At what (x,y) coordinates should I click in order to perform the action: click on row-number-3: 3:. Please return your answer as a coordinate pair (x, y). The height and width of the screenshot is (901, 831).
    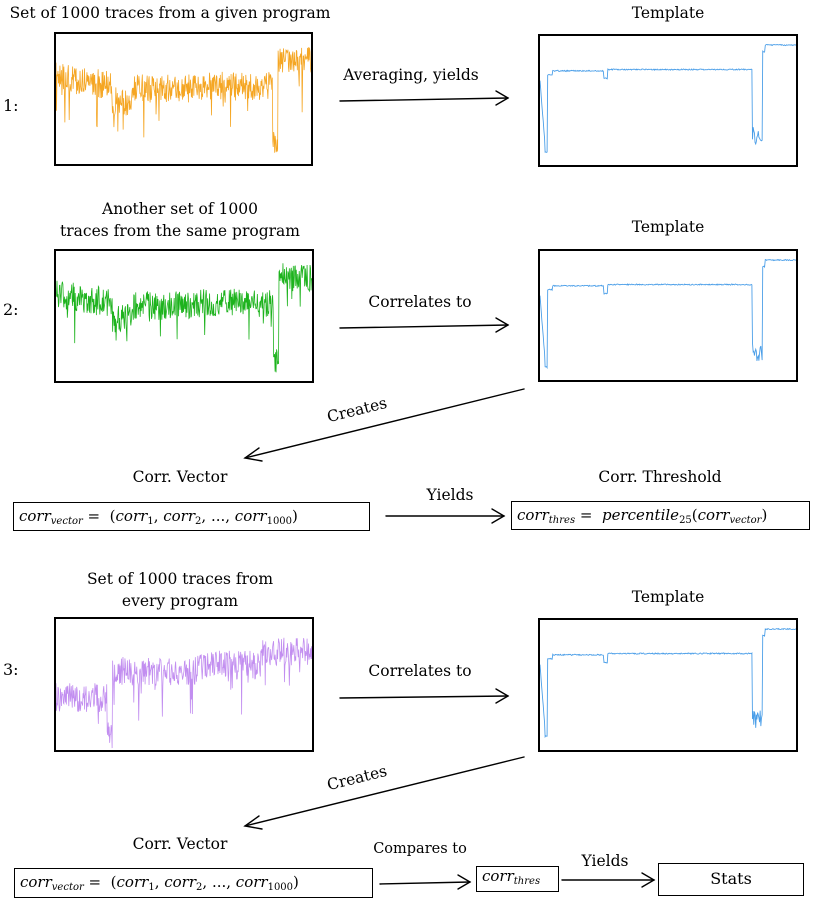
    Looking at the image, I should click on (11, 669).